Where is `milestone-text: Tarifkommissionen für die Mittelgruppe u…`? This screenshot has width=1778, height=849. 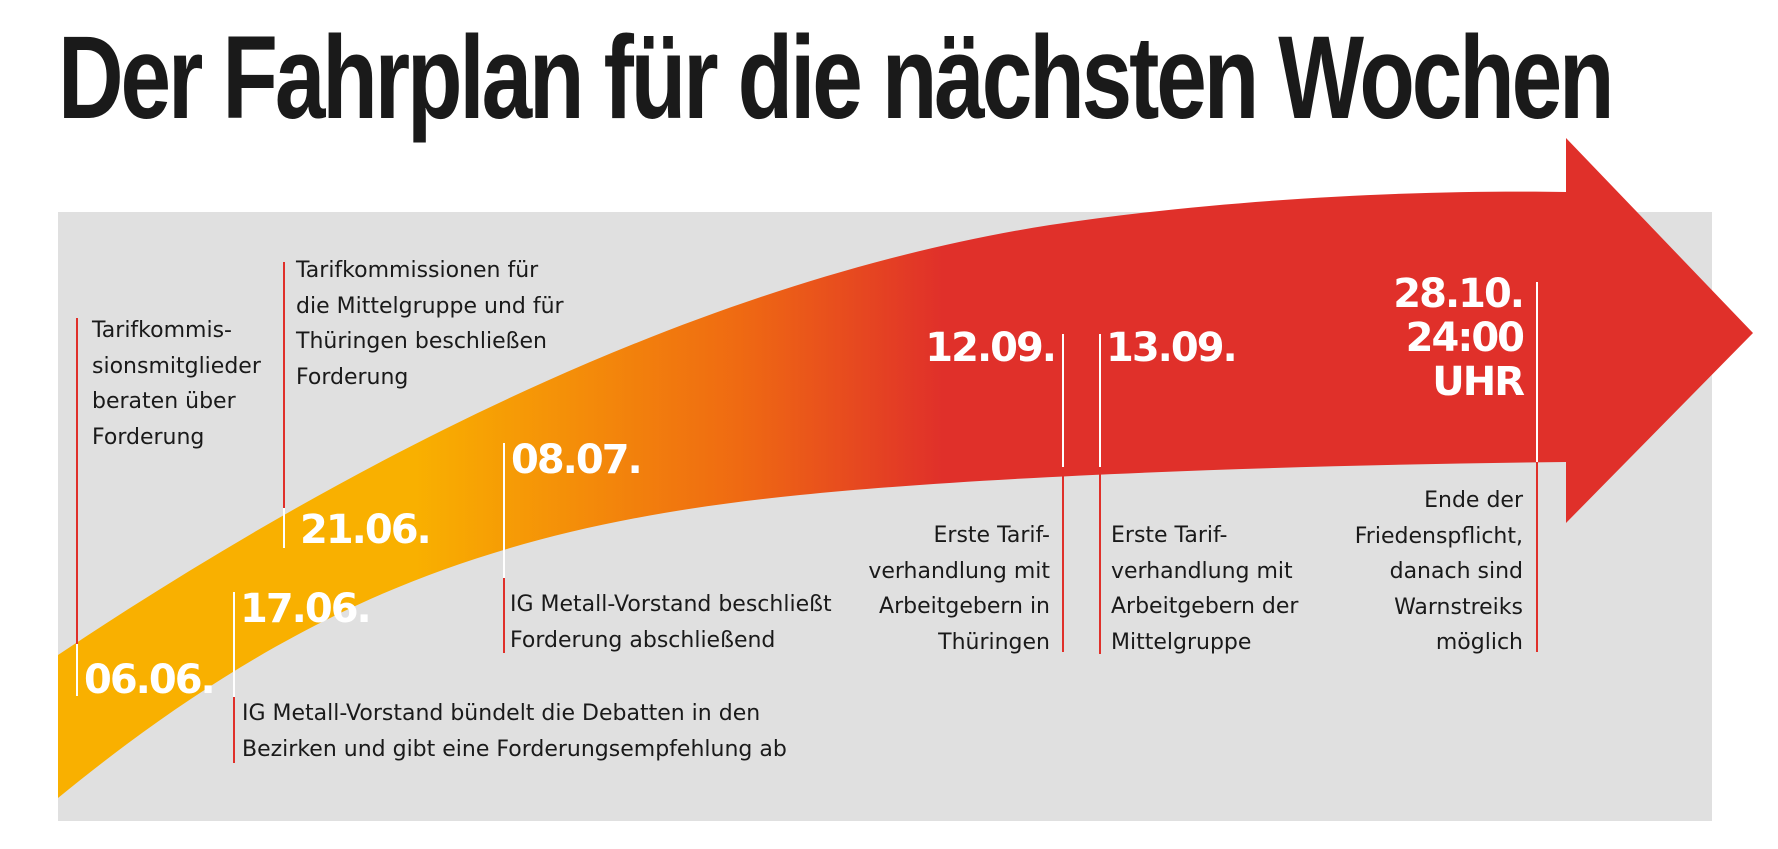
milestone-text: Tarifkommissionen für die Mittelgruppe u… is located at coordinates (430, 324).